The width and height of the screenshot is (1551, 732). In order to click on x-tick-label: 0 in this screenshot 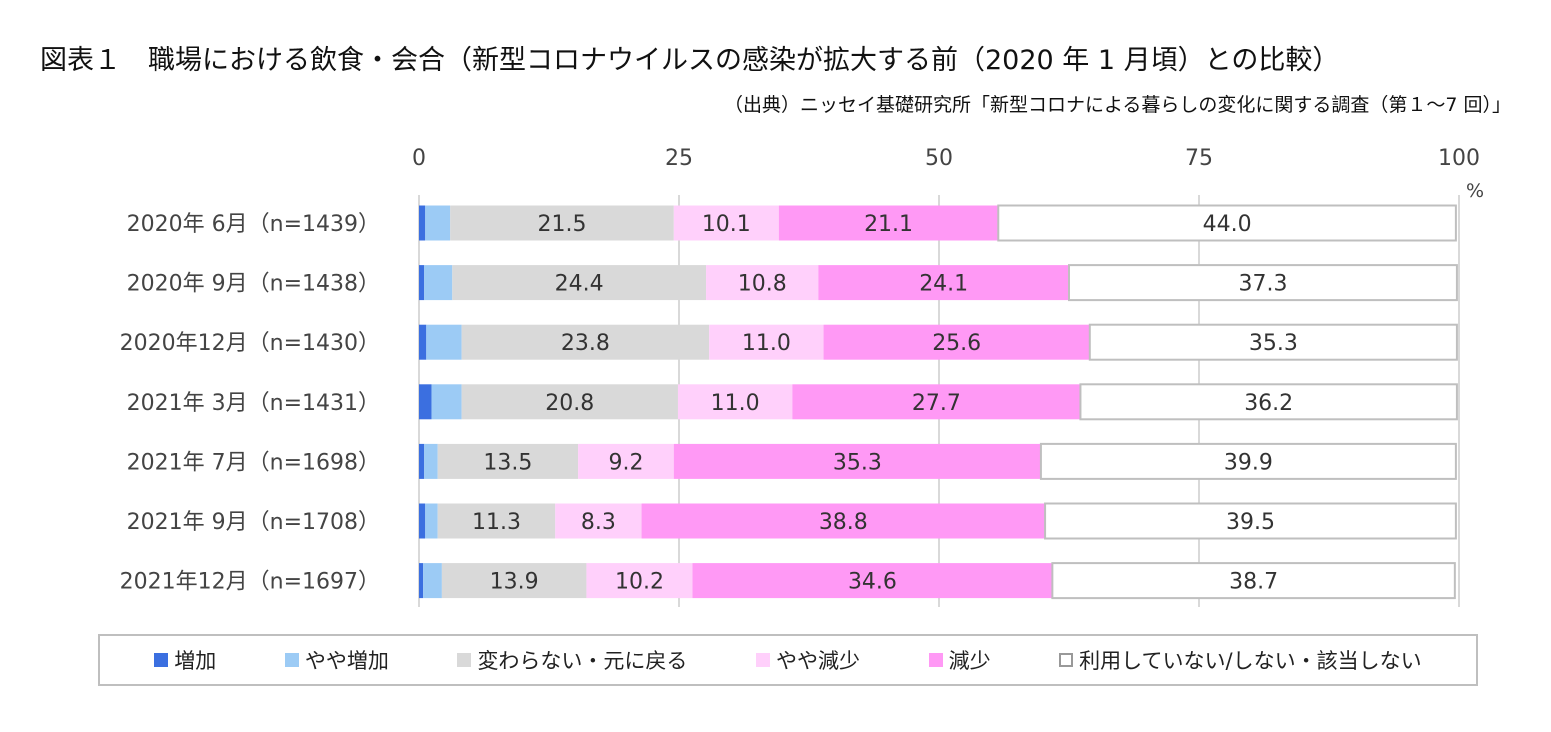, I will do `click(419, 158)`.